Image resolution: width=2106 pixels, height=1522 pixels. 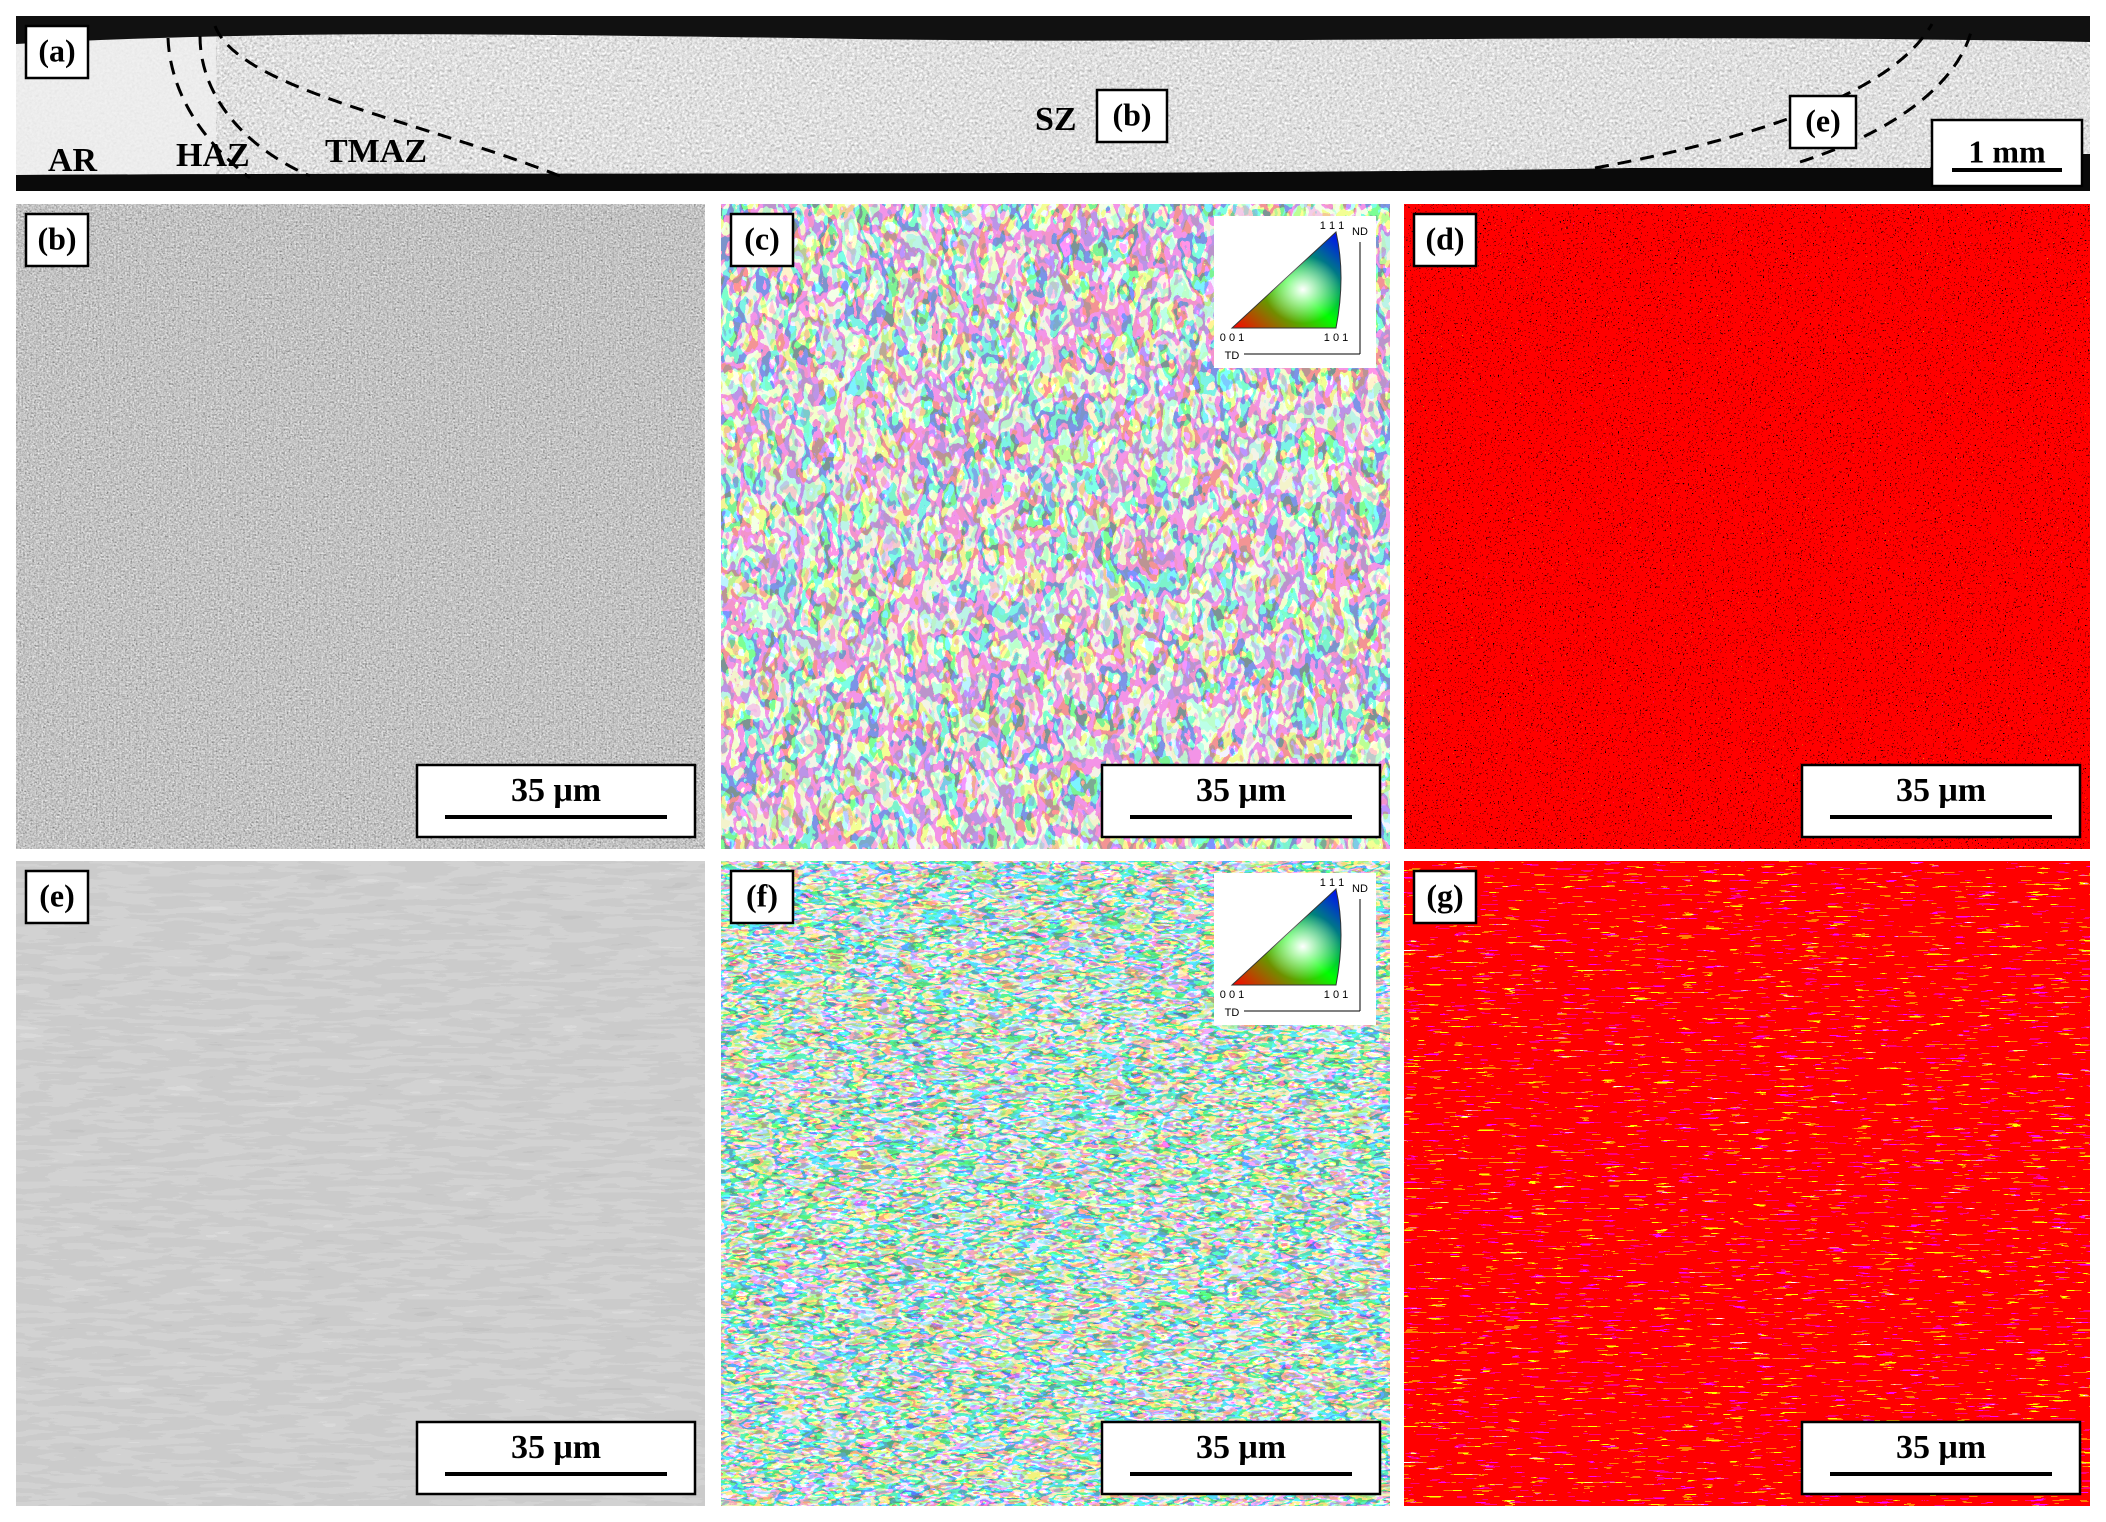 I want to click on panel: (d) 35 μm, so click(x=1747, y=526).